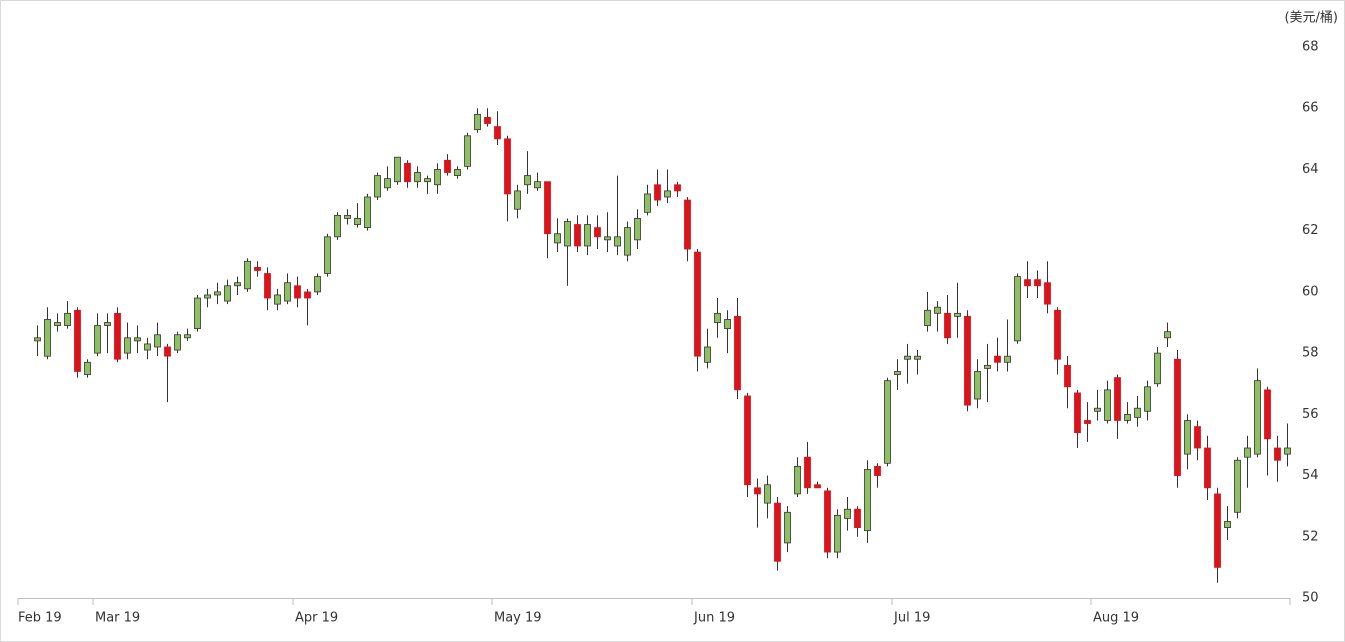 The height and width of the screenshot is (642, 1345). Describe the element at coordinates (1310, 169) in the screenshot. I see `y-tick-label: 64` at that location.